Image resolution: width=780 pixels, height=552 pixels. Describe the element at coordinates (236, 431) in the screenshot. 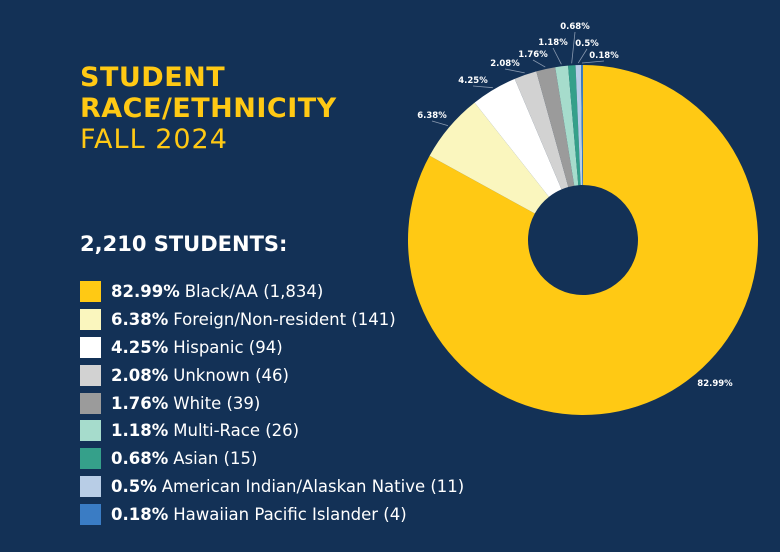

I see `legend-label: Multi-Race (26)` at that location.